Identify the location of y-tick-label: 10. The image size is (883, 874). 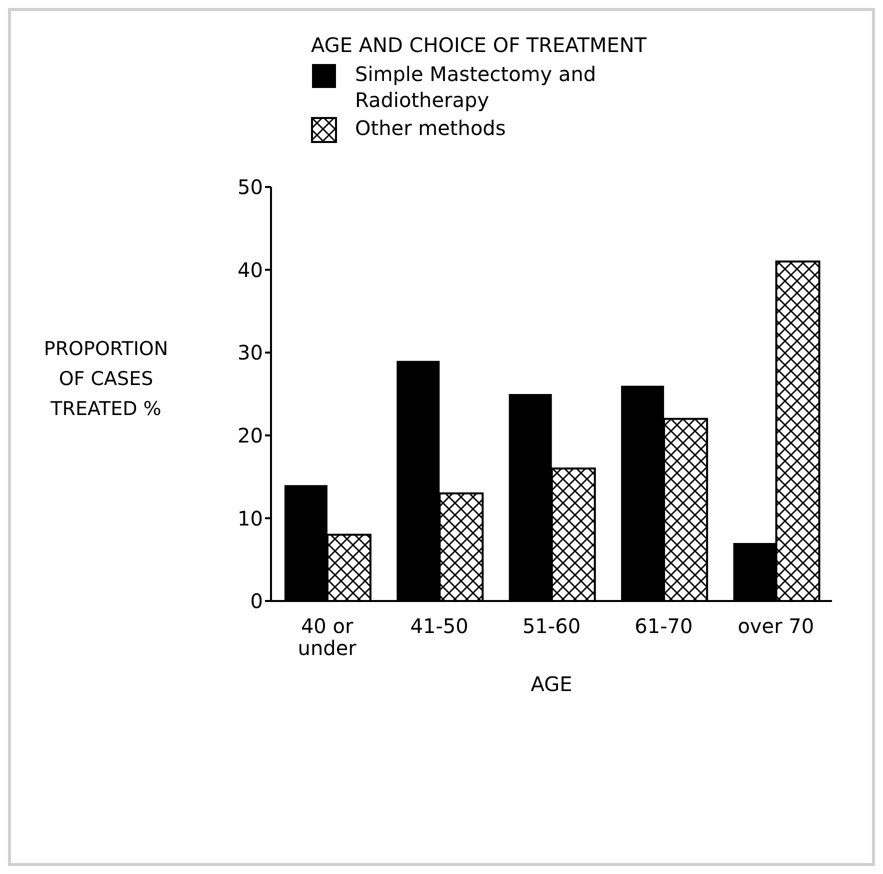
(250, 518).